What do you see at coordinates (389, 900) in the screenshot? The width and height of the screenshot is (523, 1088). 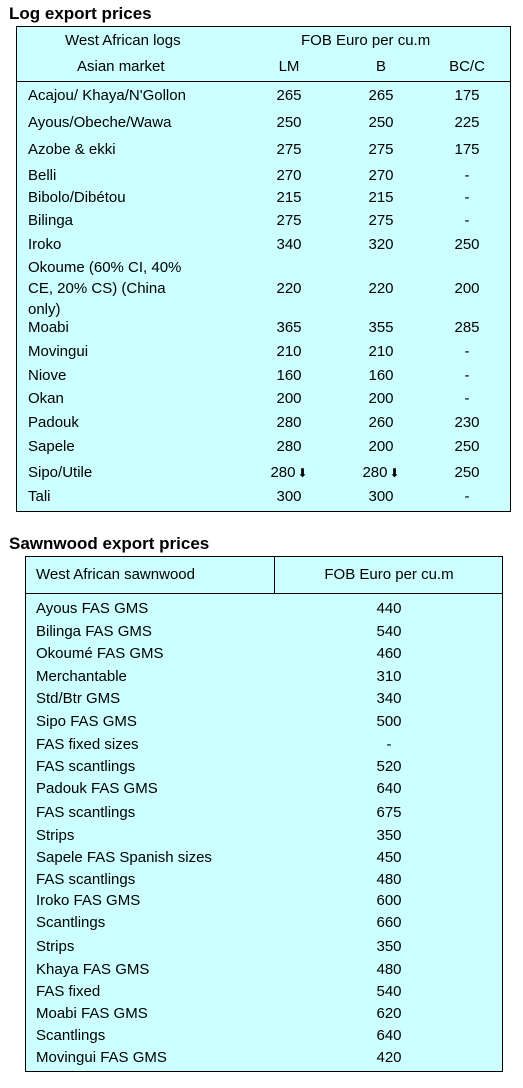 I see `saw-row-price: 600` at bounding box center [389, 900].